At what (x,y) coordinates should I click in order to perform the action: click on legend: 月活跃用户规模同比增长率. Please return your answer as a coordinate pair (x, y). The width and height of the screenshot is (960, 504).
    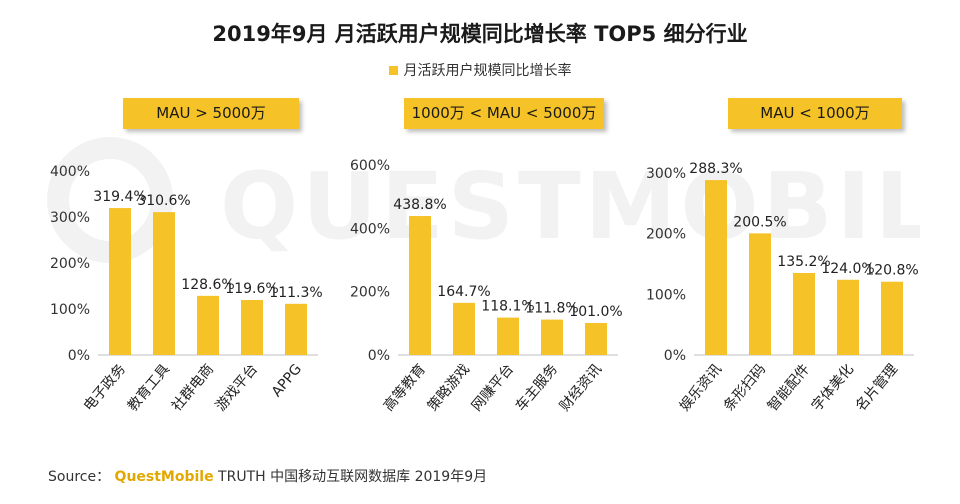
    Looking at the image, I should click on (480, 70).